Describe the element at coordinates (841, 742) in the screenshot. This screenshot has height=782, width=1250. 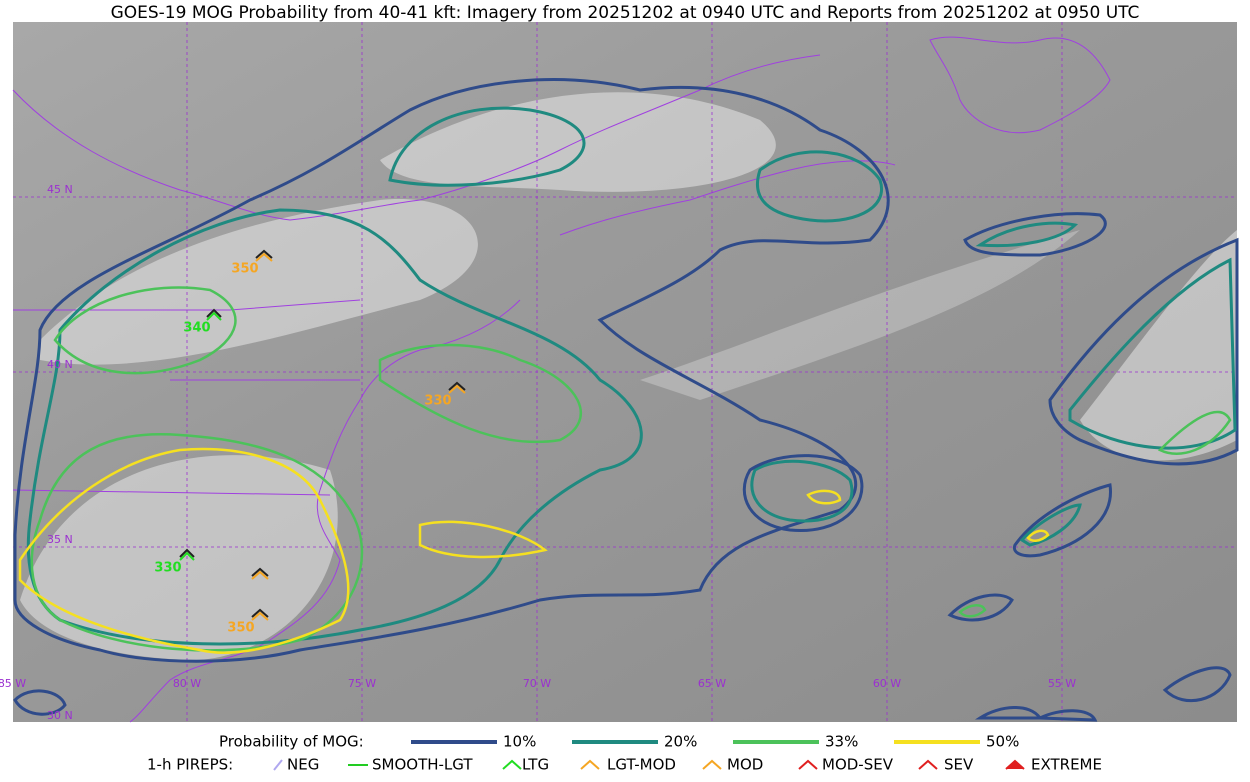
I see `legend-label: 33%` at that location.